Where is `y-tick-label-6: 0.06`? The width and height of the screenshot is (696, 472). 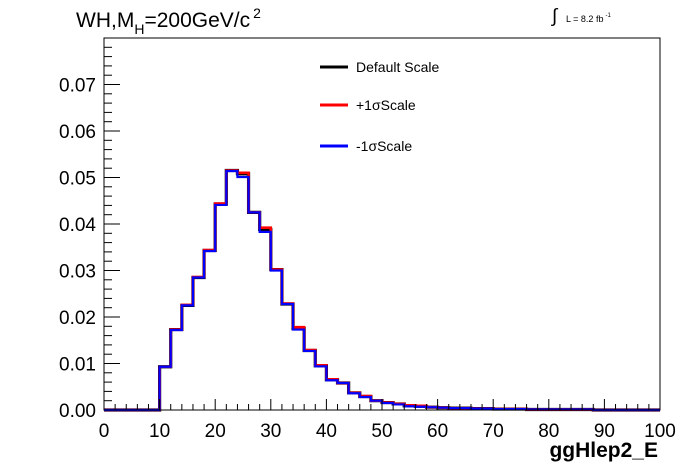 y-tick-label-6: 0.06 is located at coordinates (77, 132).